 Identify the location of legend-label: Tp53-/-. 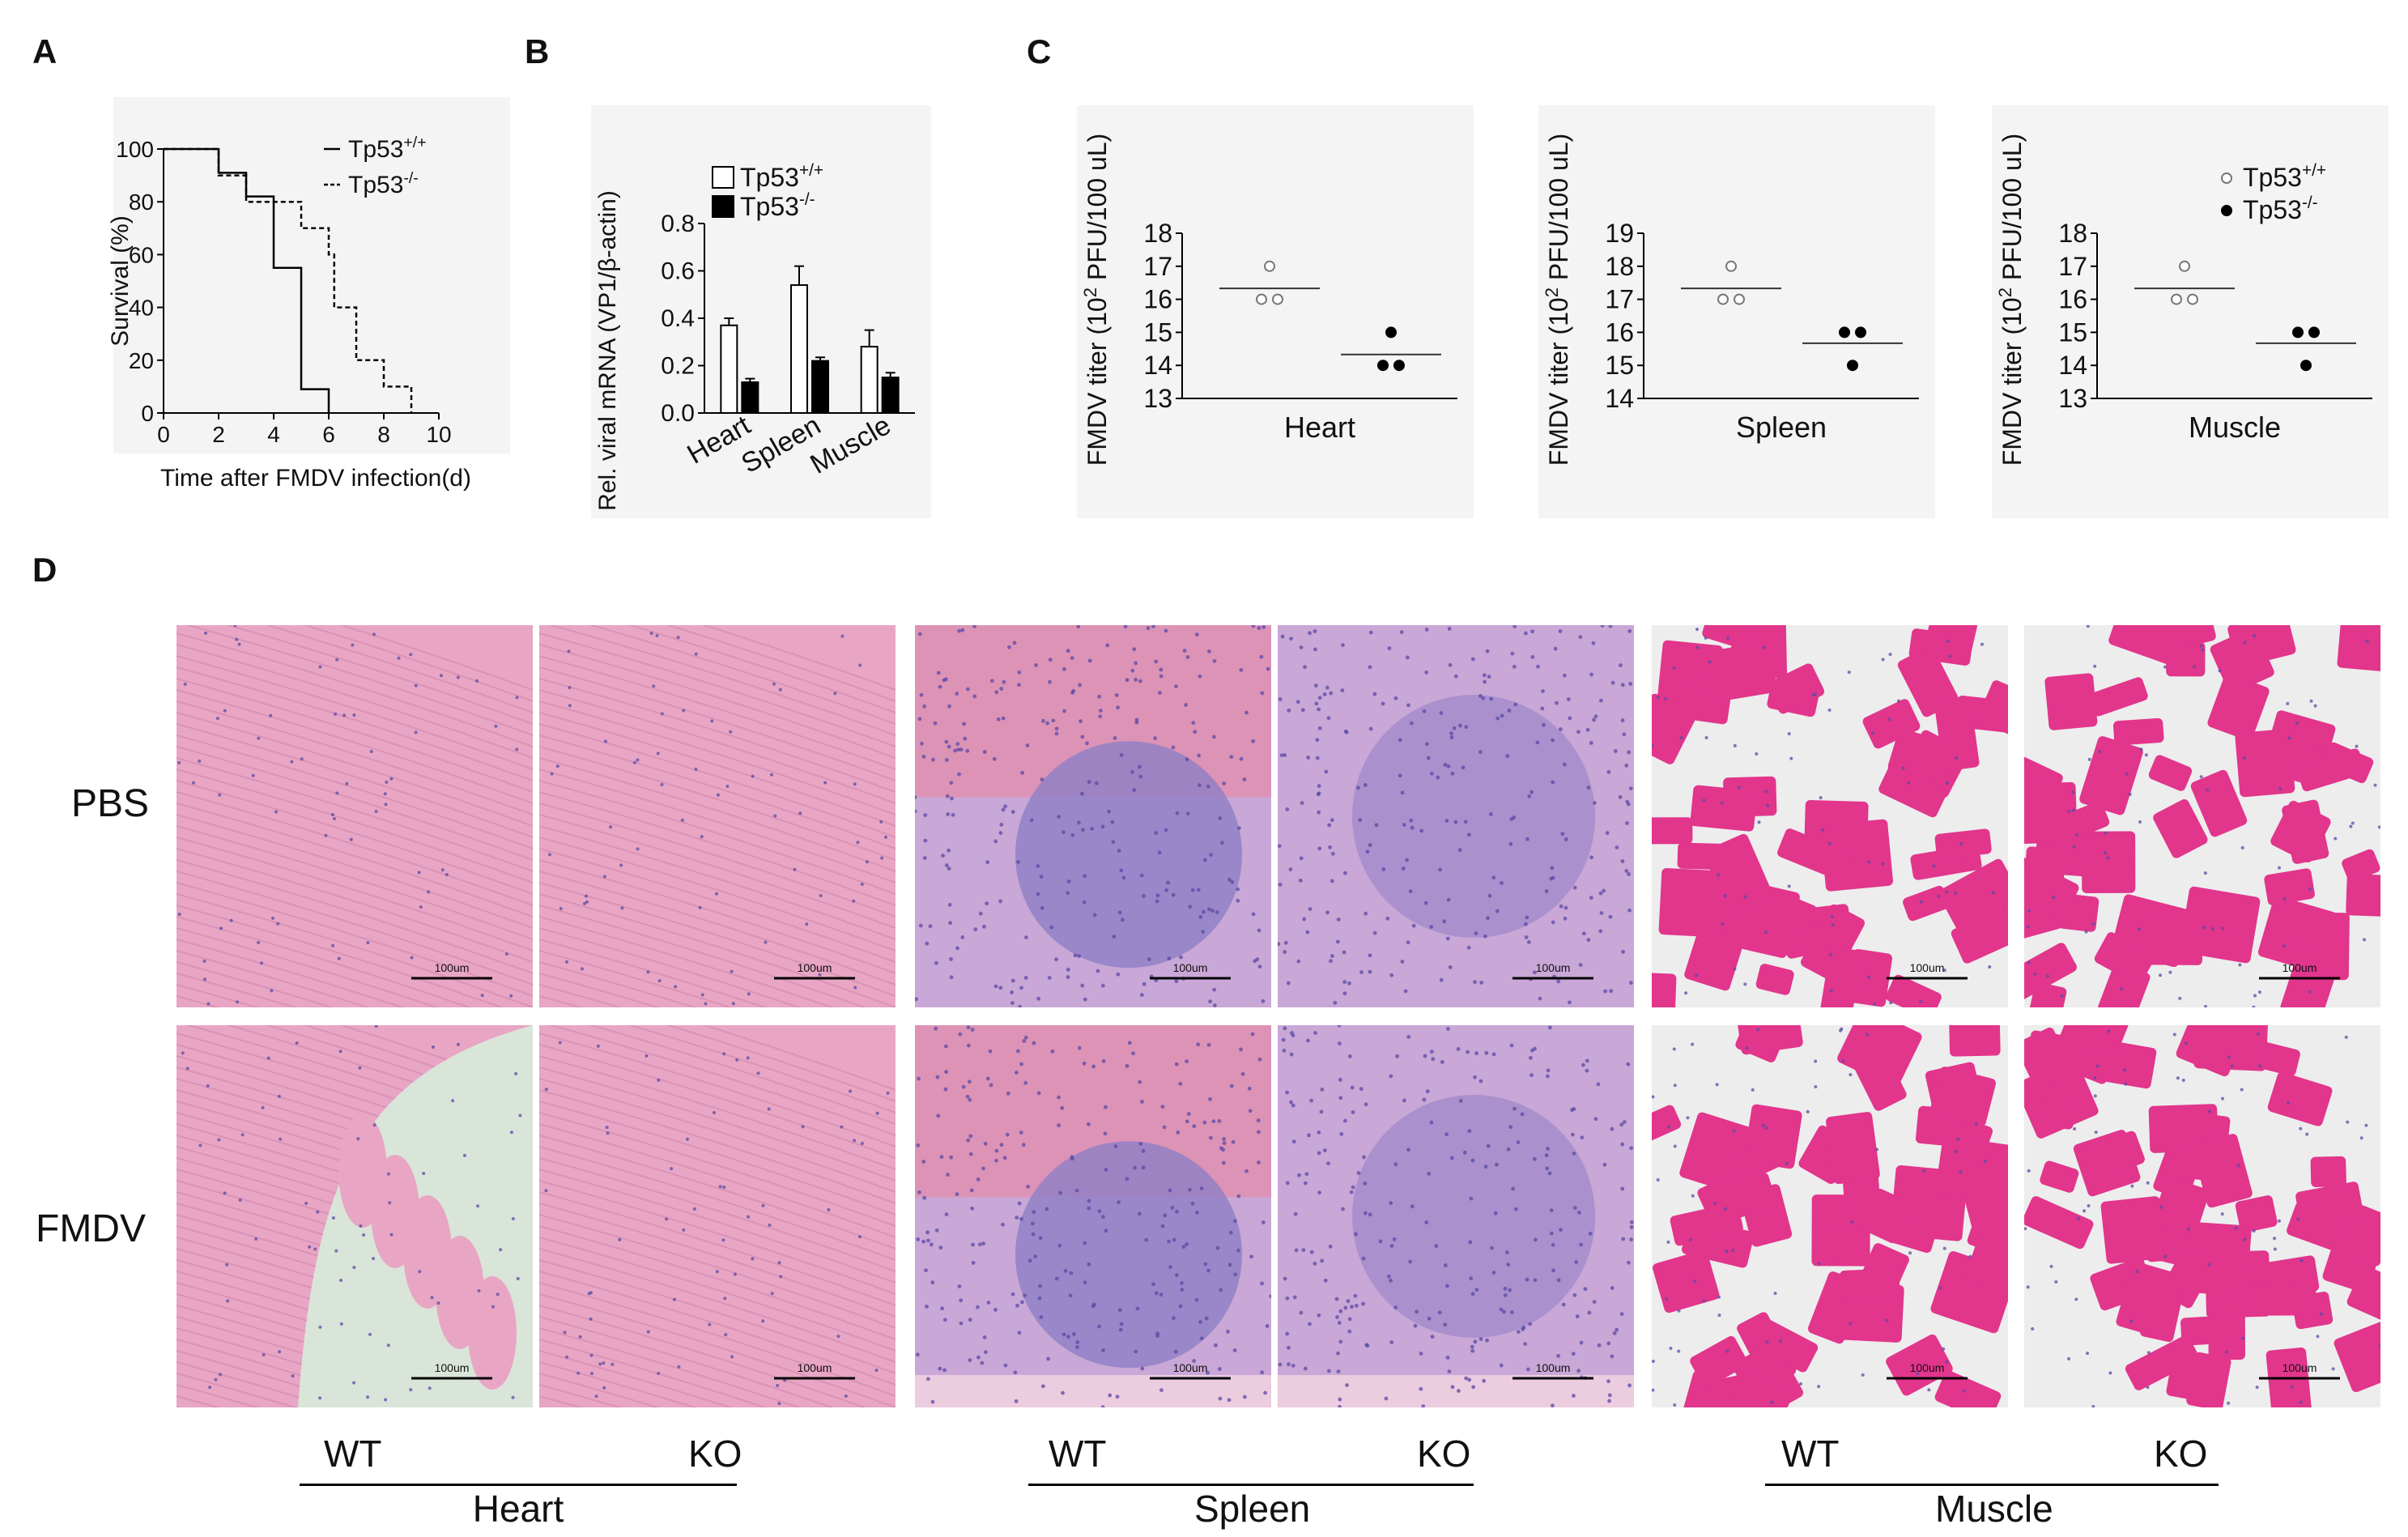
(2280, 209).